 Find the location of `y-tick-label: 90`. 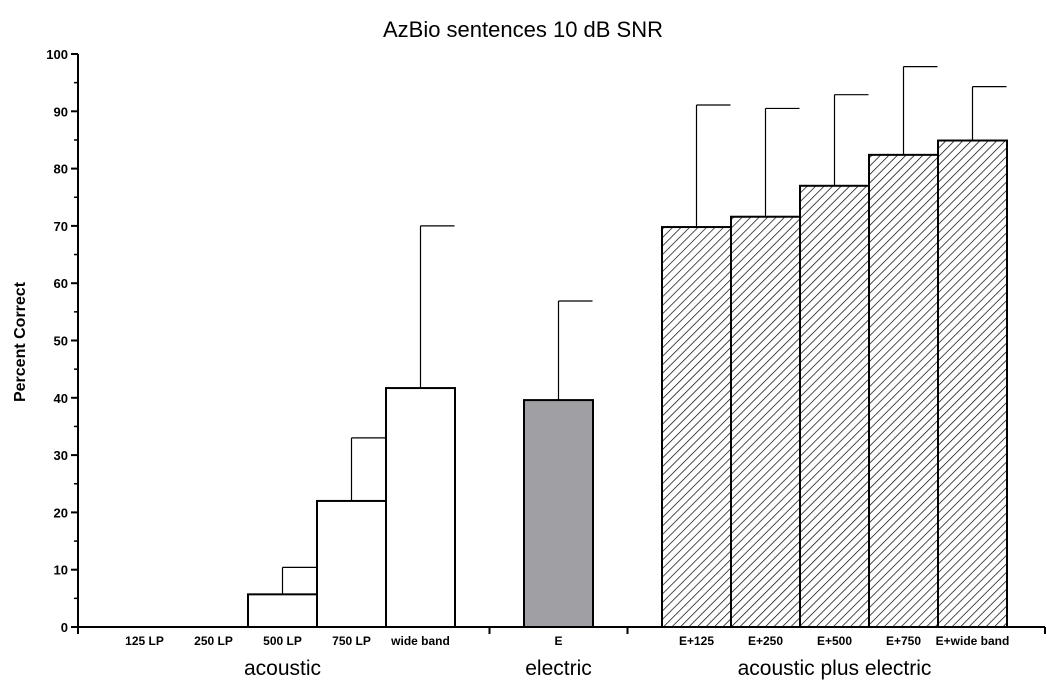

y-tick-label: 90 is located at coordinates (61, 111).